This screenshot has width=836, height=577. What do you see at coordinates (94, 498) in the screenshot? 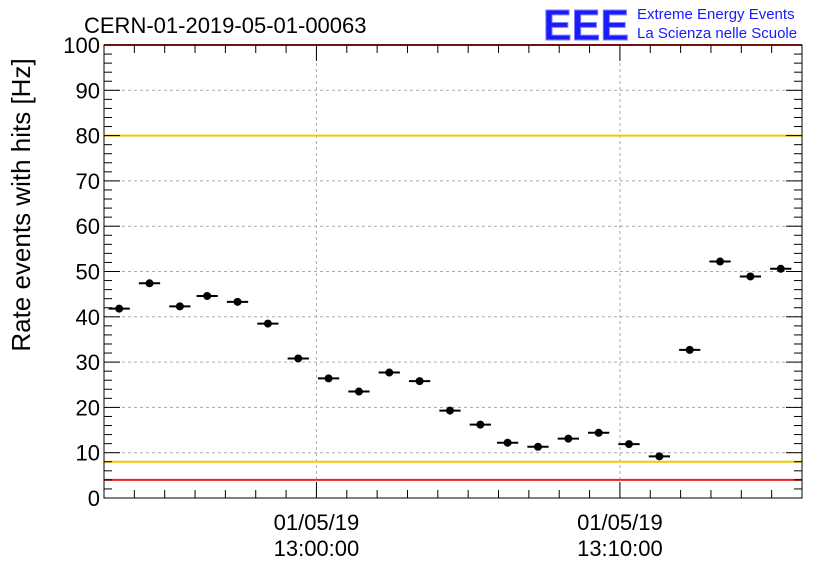
I see `y-tick-label: 0` at bounding box center [94, 498].